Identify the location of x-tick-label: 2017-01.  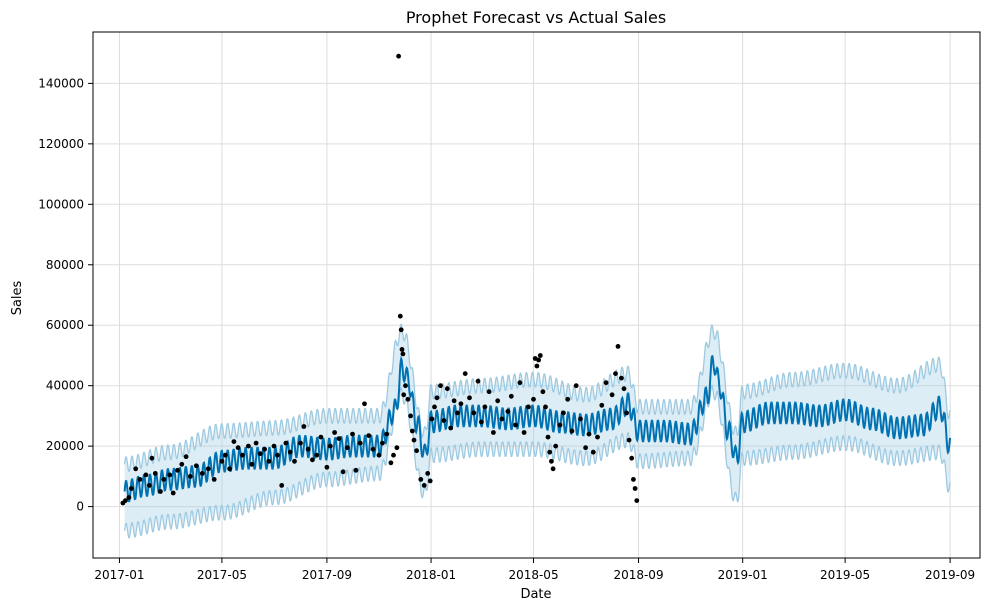
(119, 575).